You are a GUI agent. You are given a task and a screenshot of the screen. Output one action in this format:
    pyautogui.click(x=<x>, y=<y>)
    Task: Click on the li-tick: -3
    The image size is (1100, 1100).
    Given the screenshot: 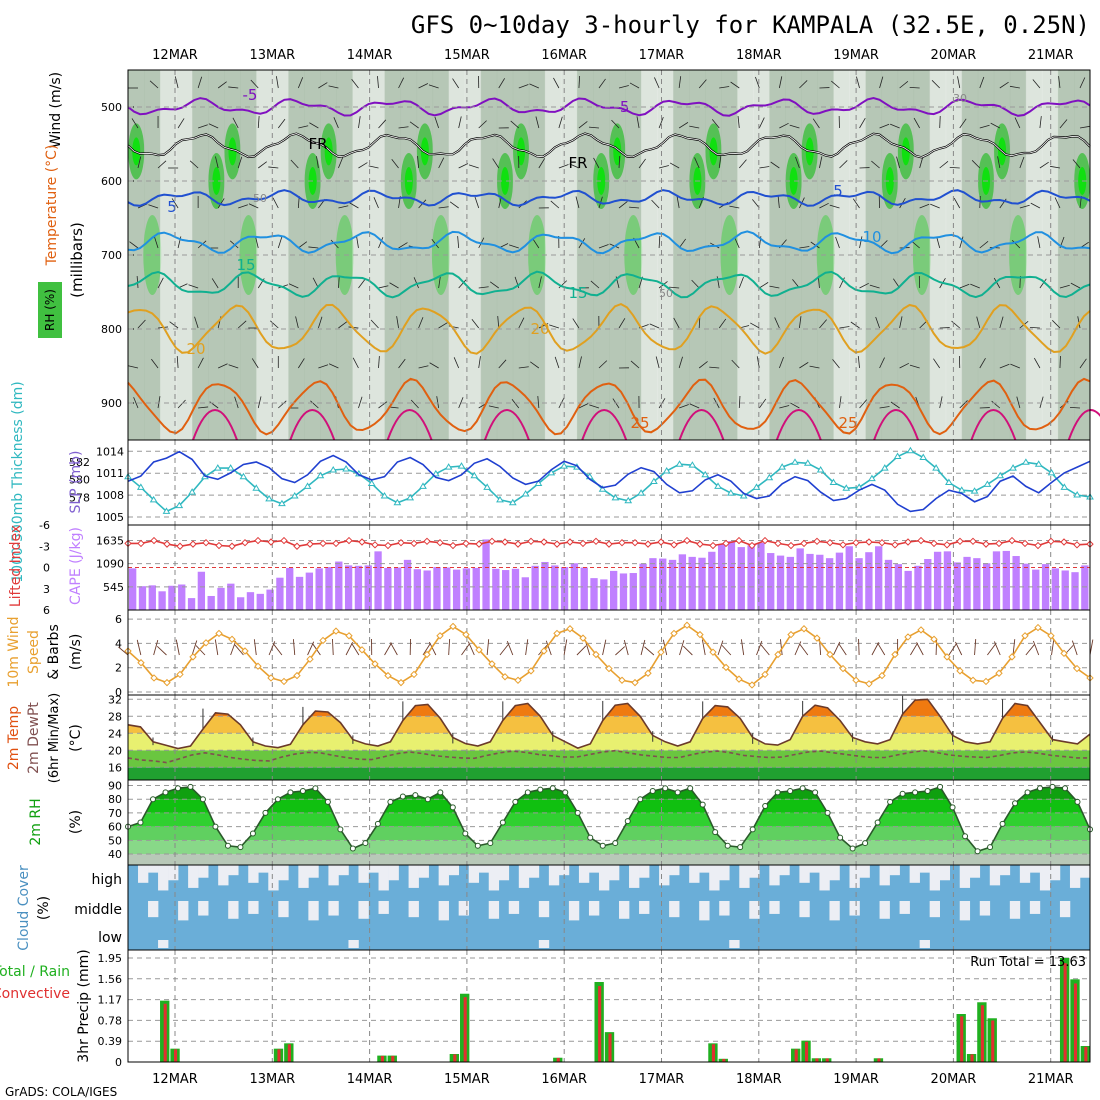 What is the action you would take?
    pyautogui.click(x=44, y=546)
    